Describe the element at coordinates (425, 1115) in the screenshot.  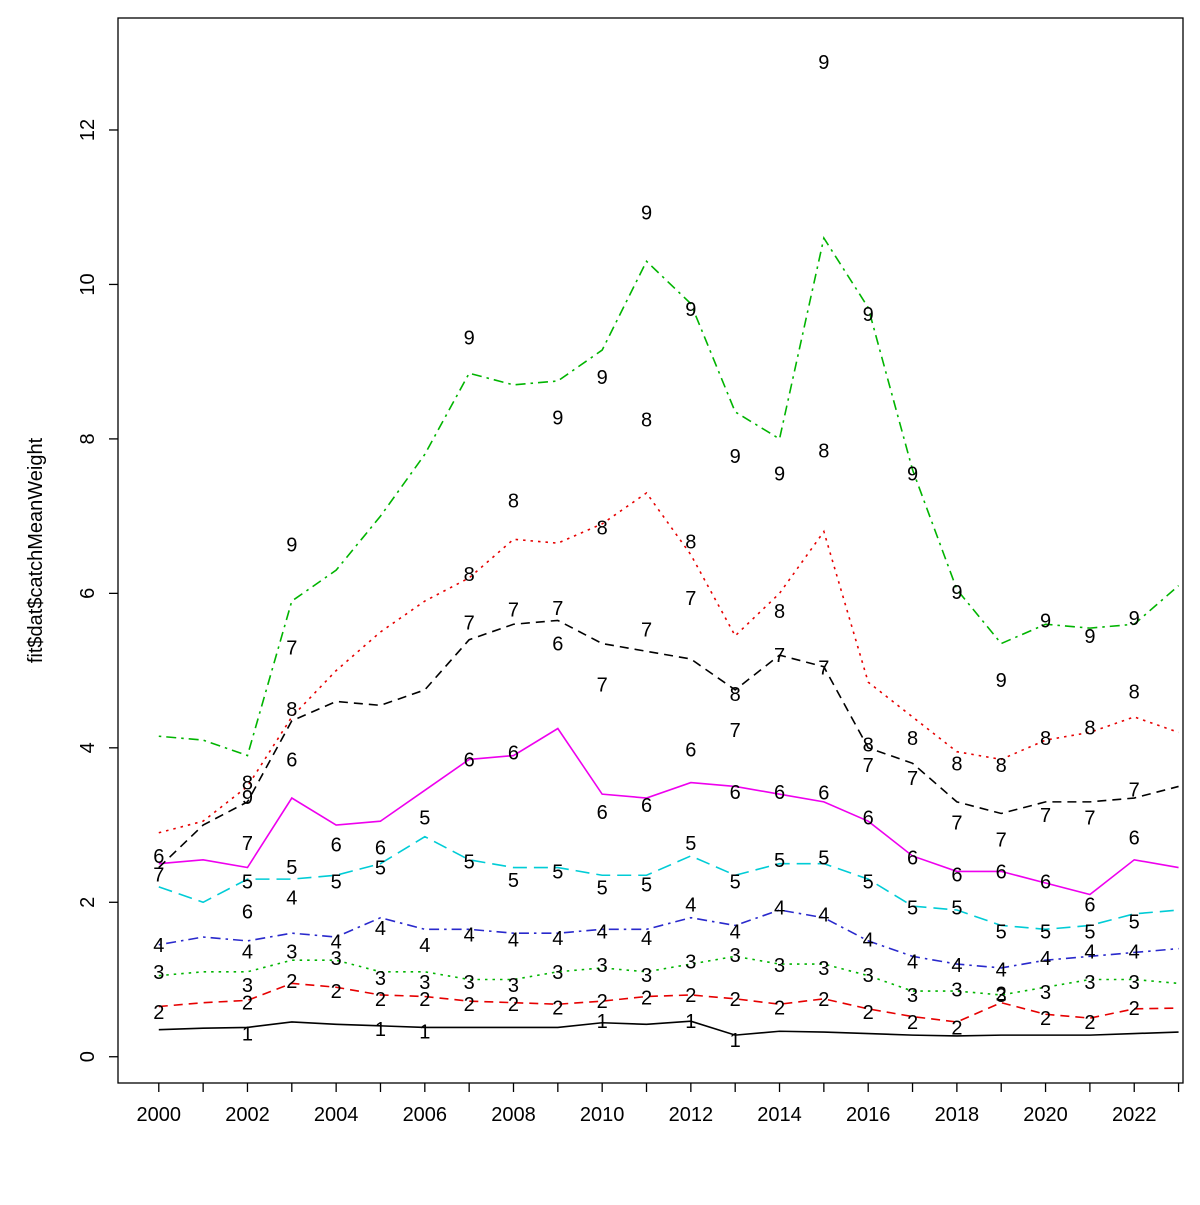
I see `x-tick-label: 2006` at that location.